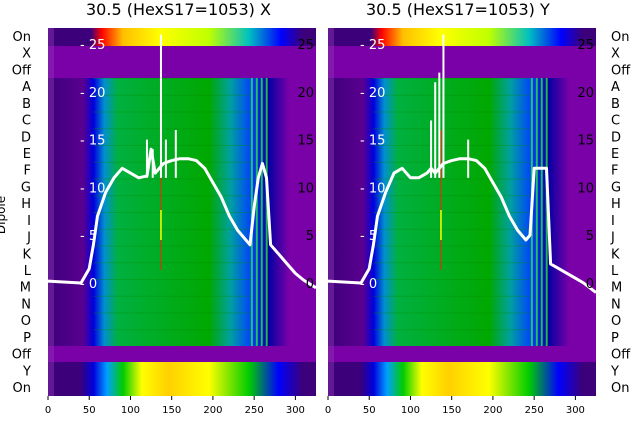 This screenshot has width=640, height=440. I want to click on y-tick-label: 0, so click(590, 284).